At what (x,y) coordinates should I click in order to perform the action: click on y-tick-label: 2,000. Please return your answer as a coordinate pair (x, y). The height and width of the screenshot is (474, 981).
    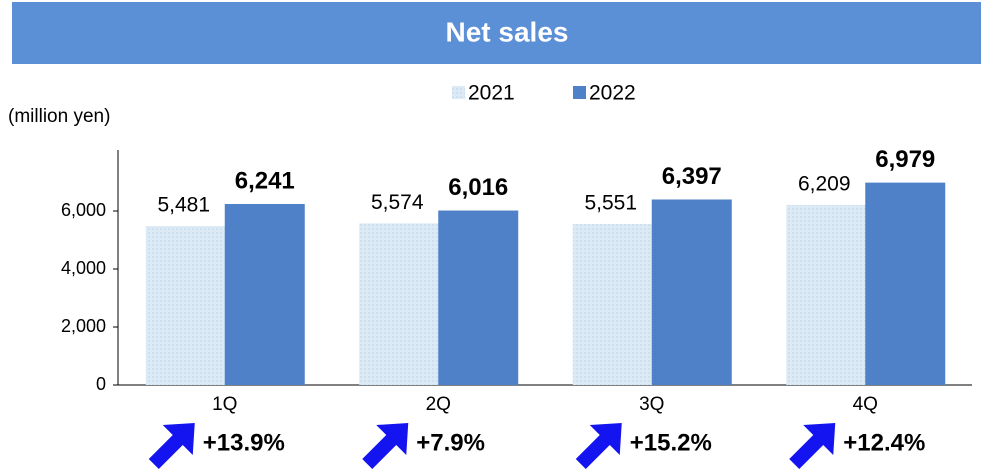
    Looking at the image, I should click on (83, 326).